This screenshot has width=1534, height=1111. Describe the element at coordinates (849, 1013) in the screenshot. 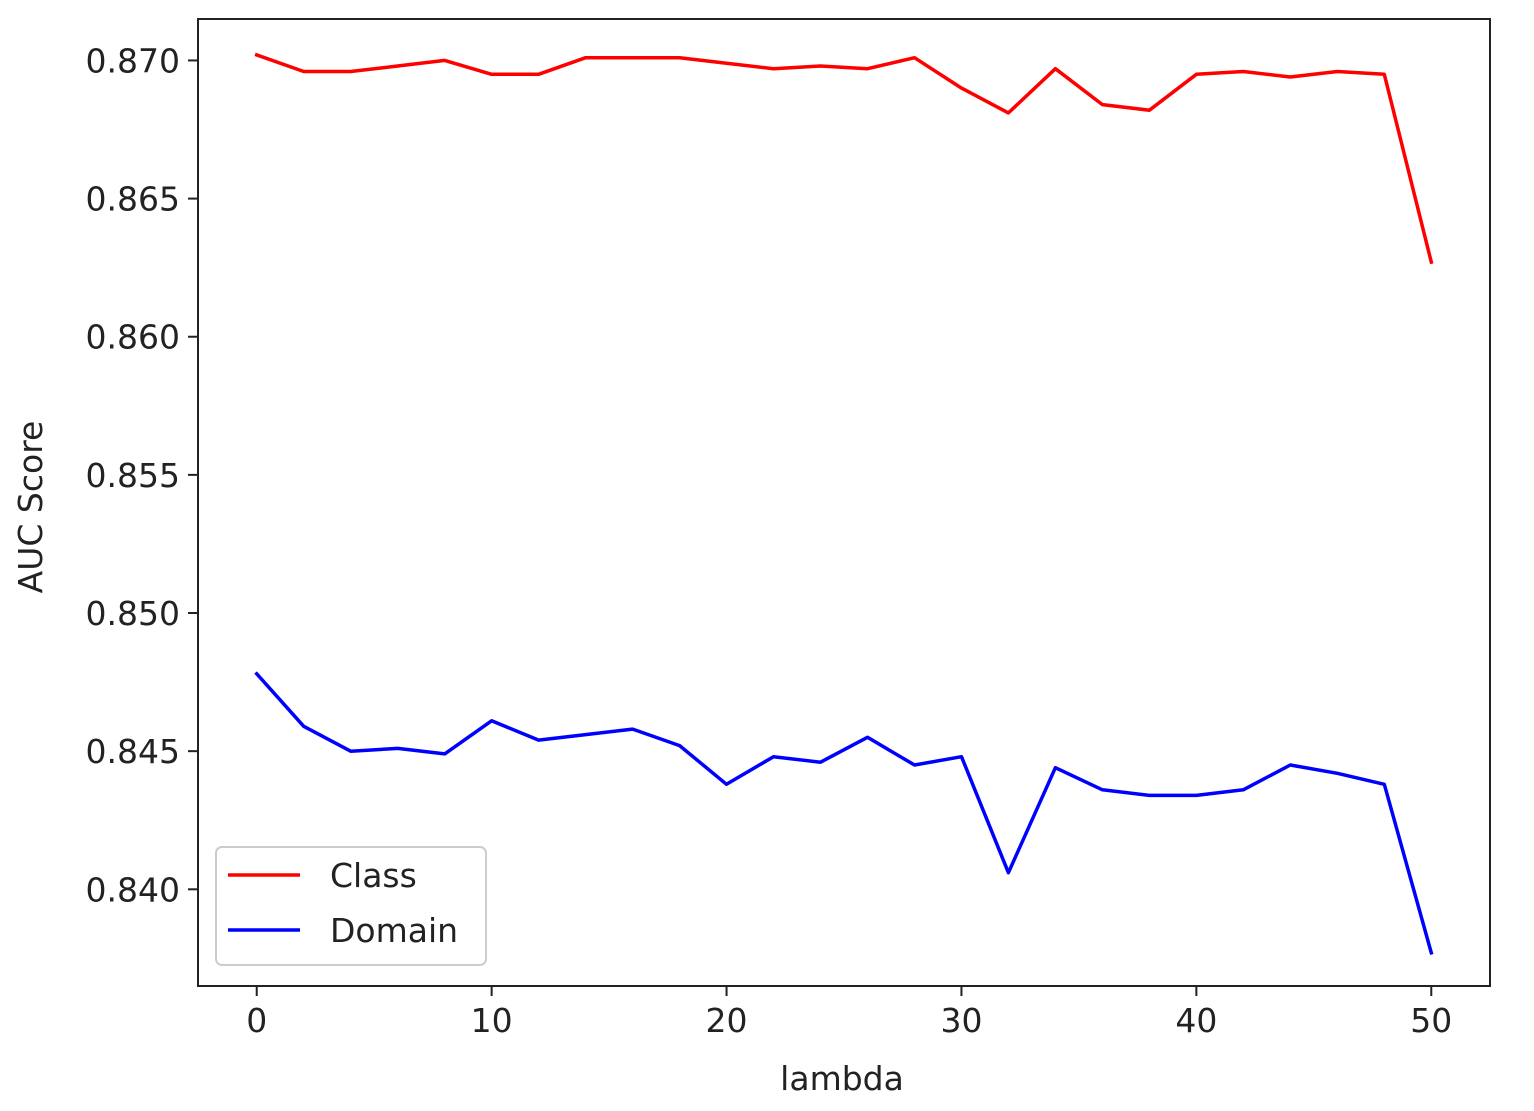

I see `x-axis: 0 10 20 30 40 50` at that location.